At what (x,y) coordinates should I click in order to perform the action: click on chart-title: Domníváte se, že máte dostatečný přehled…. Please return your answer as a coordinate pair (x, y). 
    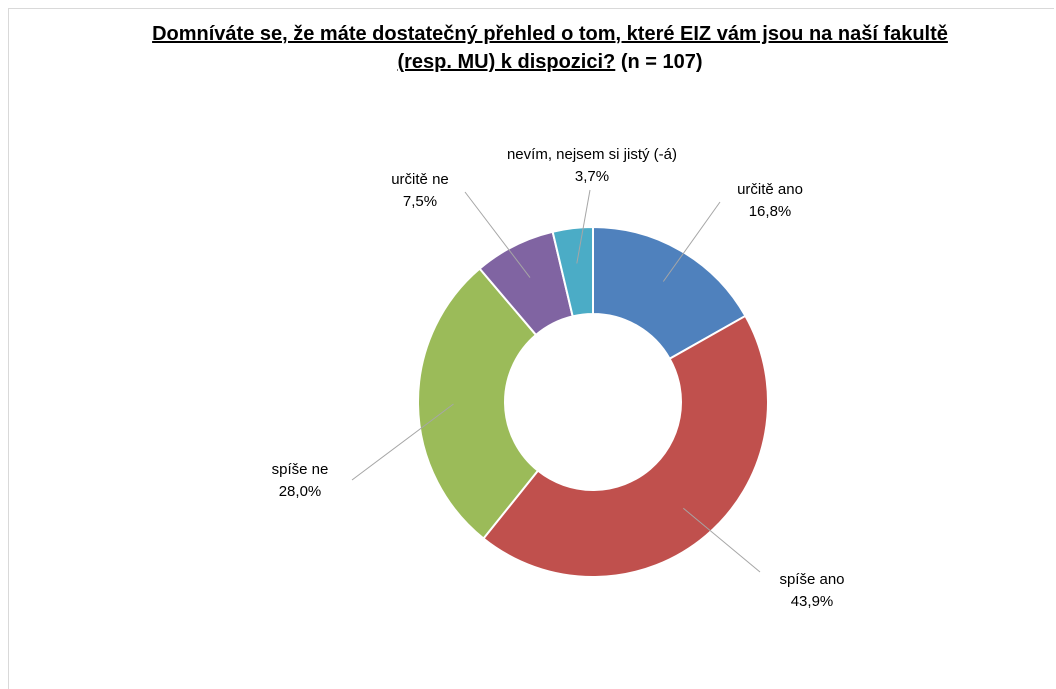
    Looking at the image, I should click on (550, 48).